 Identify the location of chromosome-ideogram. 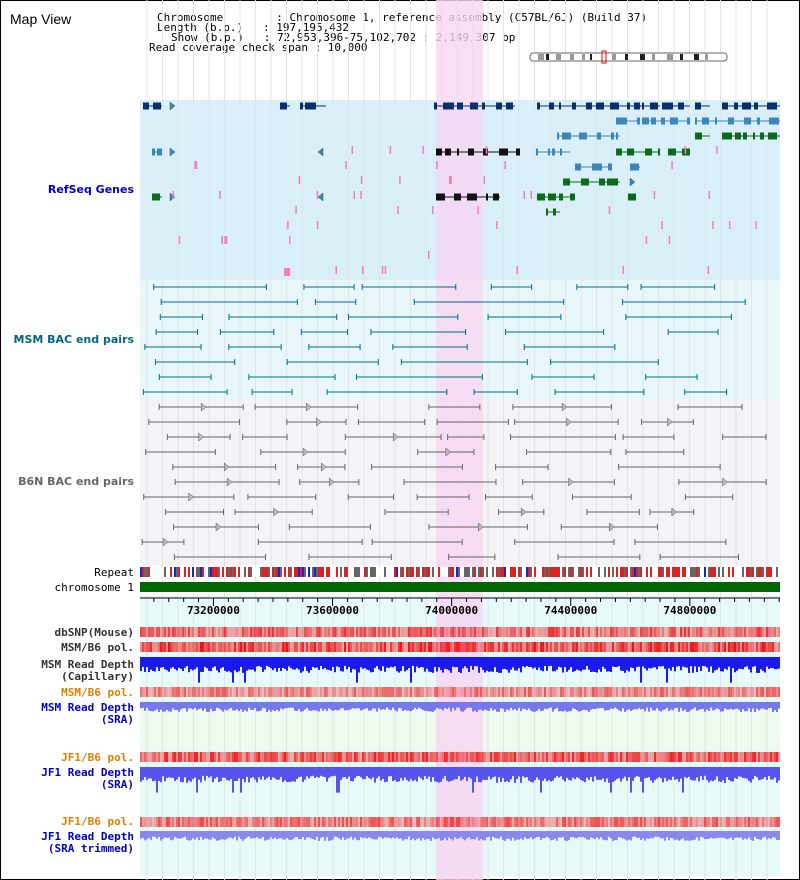
(628, 57).